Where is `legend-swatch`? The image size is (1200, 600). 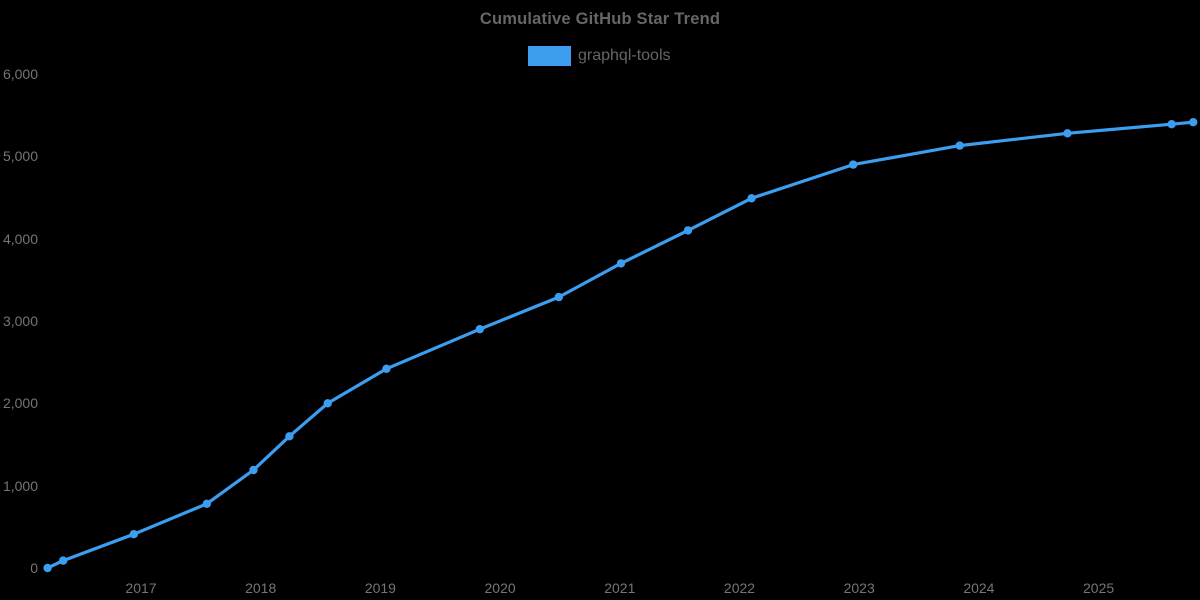
legend-swatch is located at coordinates (549, 56).